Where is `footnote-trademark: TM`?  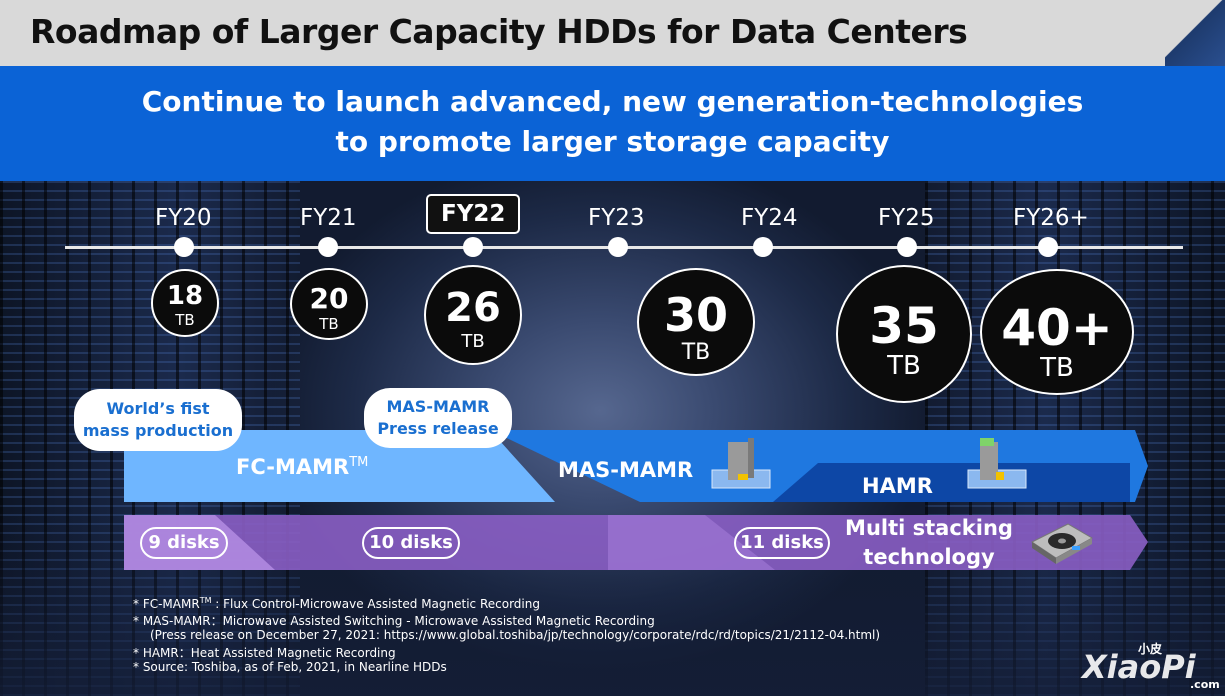
footnote-trademark: TM is located at coordinates (205, 600).